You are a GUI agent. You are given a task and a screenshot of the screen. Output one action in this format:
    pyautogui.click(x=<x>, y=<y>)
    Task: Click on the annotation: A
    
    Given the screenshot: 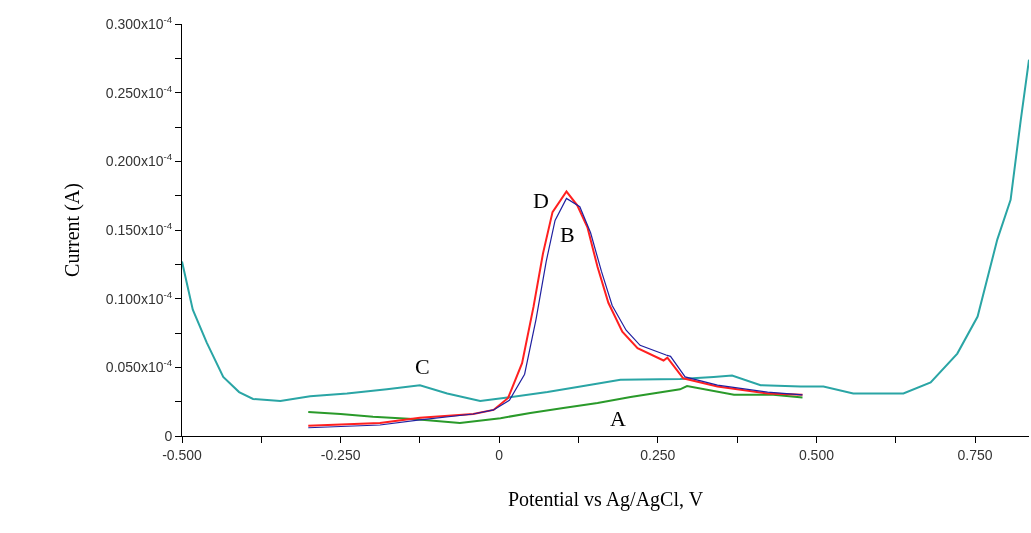 What is the action you would take?
    pyautogui.click(x=618, y=418)
    